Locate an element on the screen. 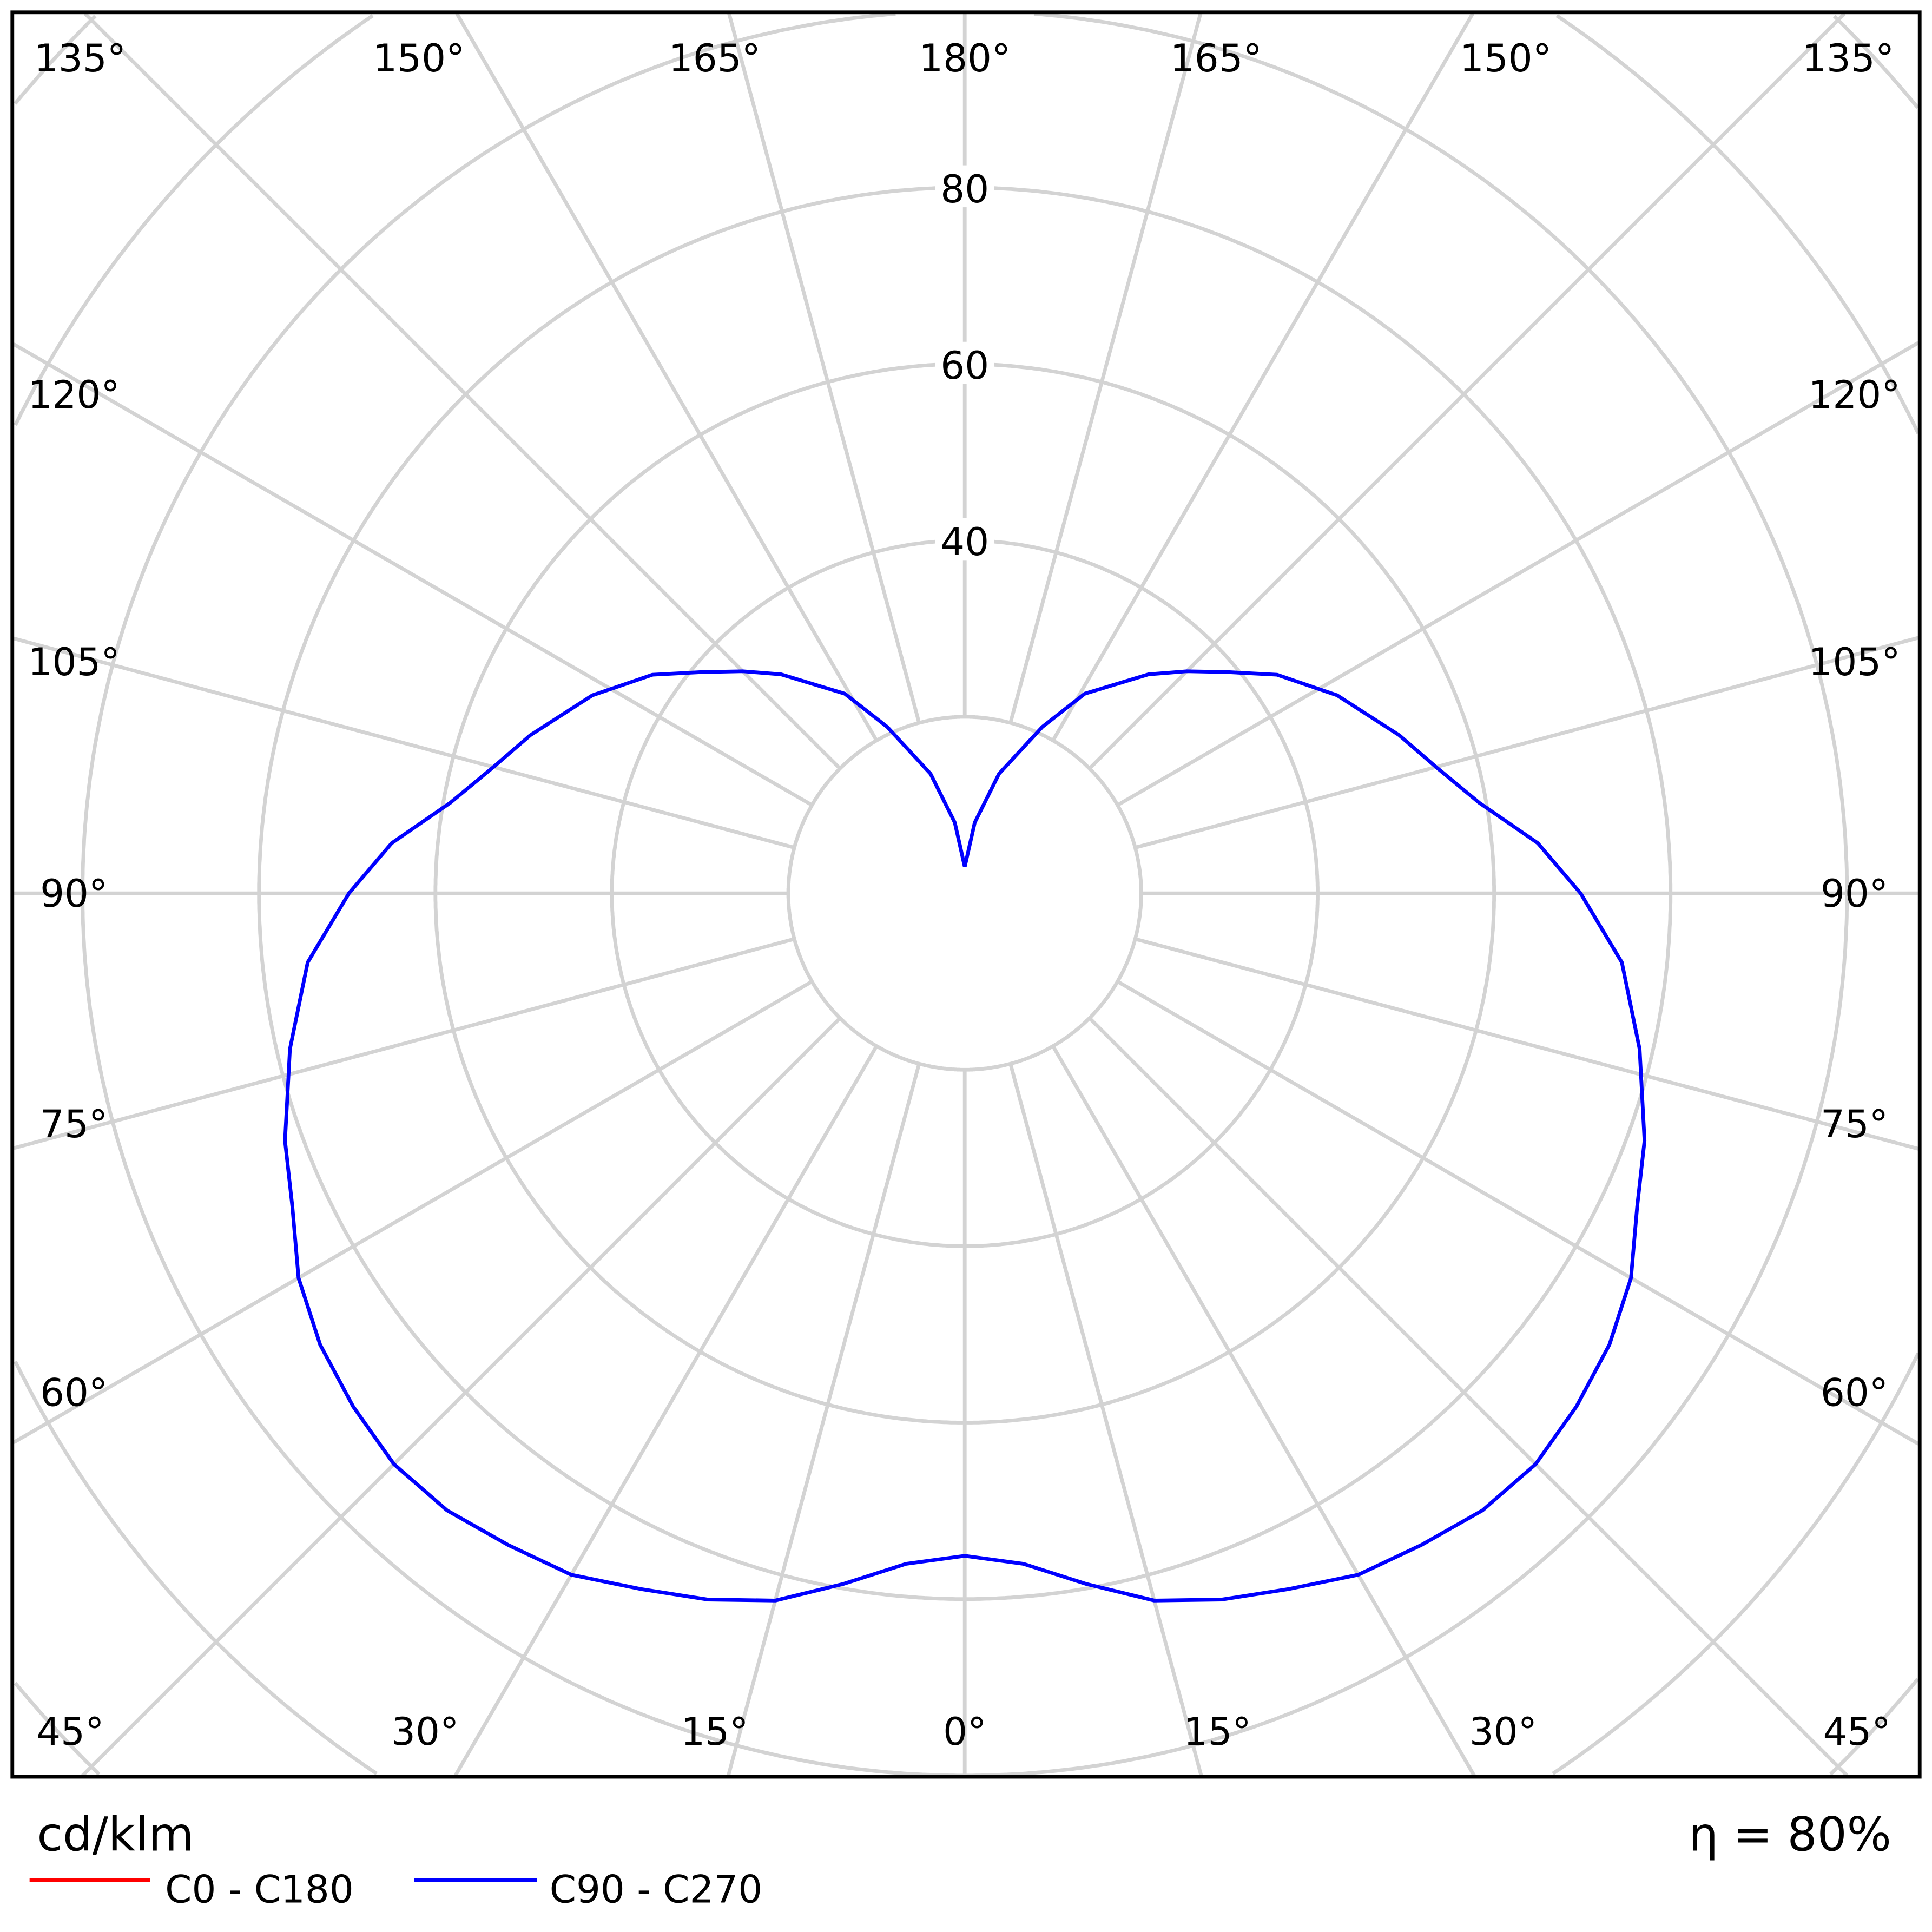 This screenshot has height=1932, width=1932. angle-label-left: 90° is located at coordinates (74, 893).